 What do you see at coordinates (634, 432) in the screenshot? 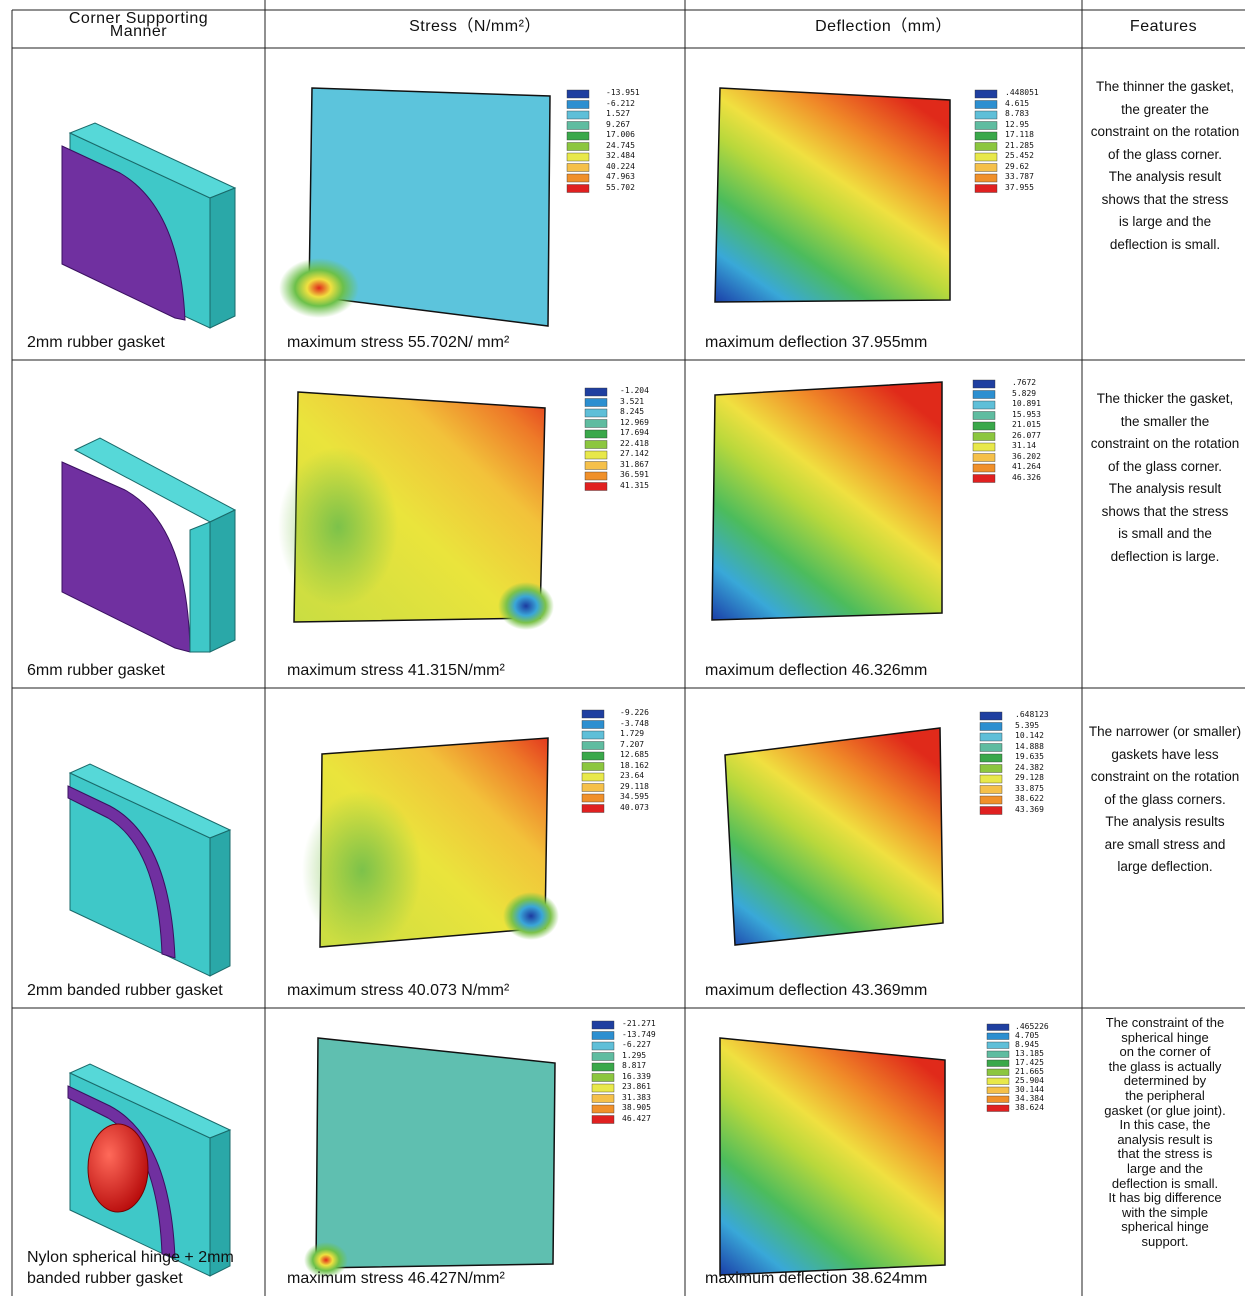
I see `legend-label: 17.694` at bounding box center [634, 432].